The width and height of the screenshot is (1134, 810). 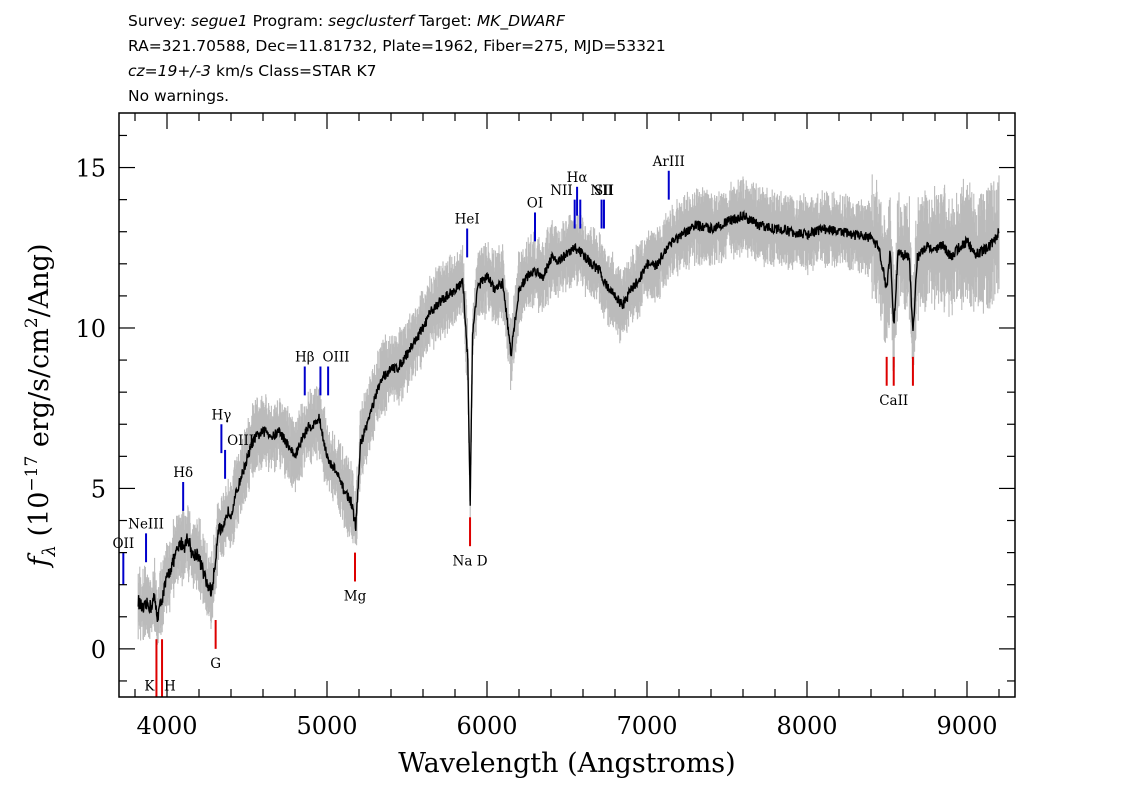 What do you see at coordinates (470, 561) in the screenshot?
I see `absorption-line-label: Na D` at bounding box center [470, 561].